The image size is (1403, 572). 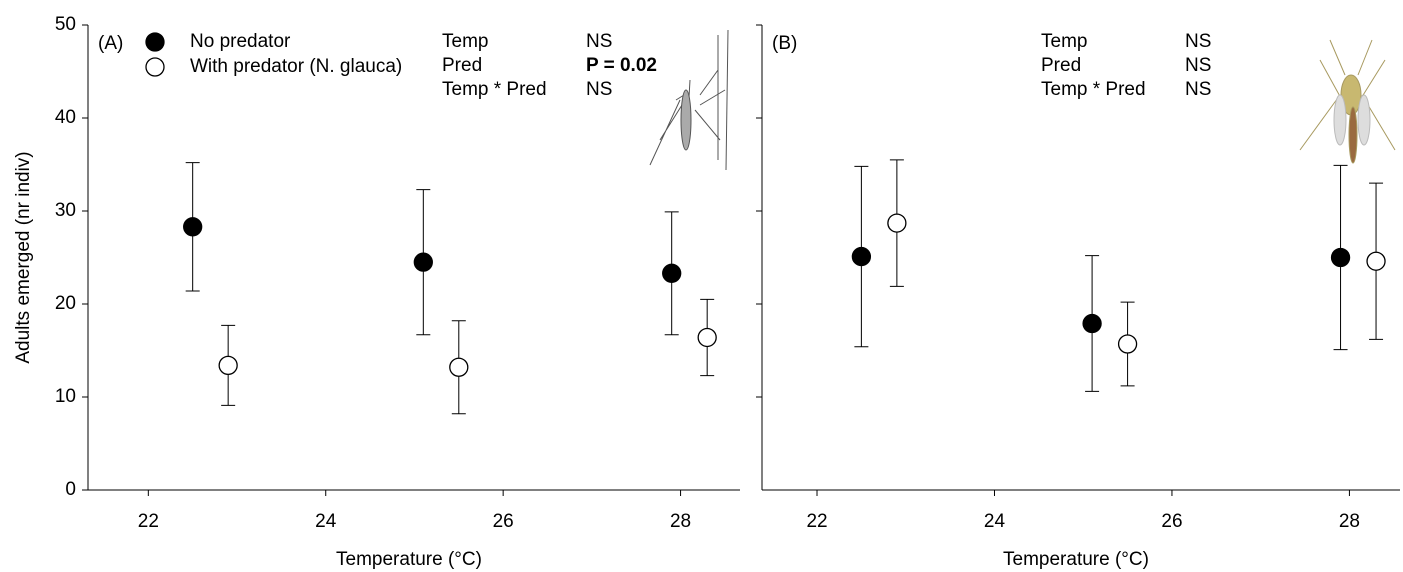 I want to click on panel-label: (A), so click(x=110, y=43).